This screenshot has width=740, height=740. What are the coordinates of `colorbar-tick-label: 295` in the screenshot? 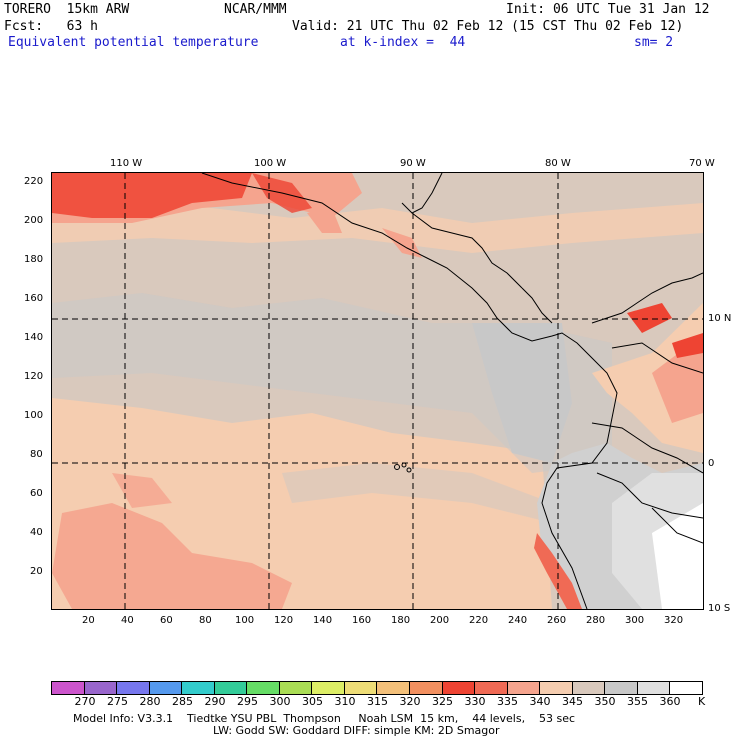 It's located at (247, 701).